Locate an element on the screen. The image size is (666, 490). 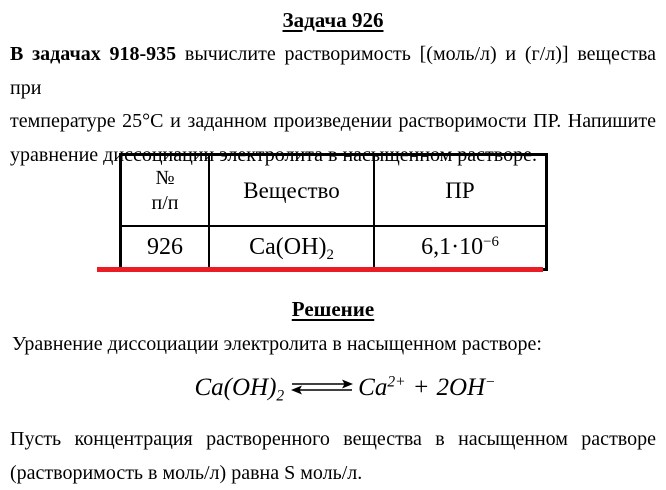
equation-right-cation: Ca2+ is located at coordinates (381, 388).